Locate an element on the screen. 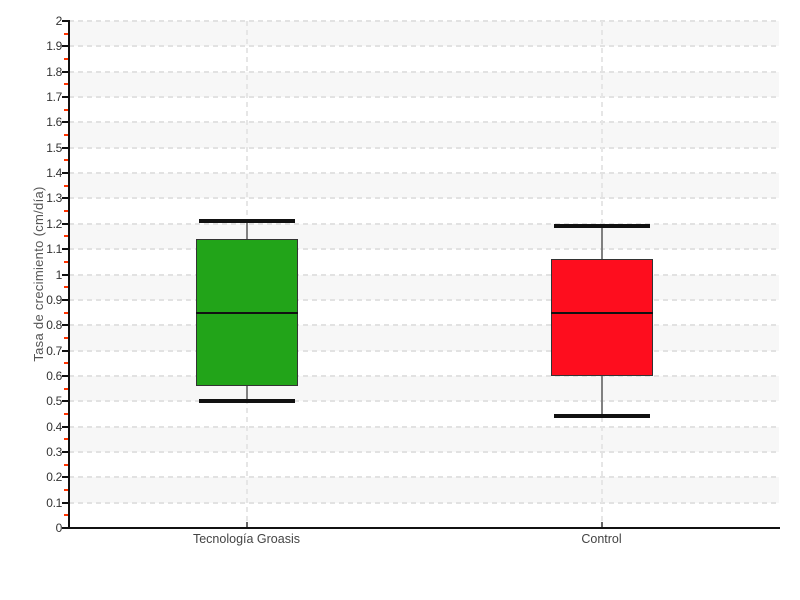 The width and height of the screenshot is (800, 600). y-tick-label: 0.7 is located at coordinates (54, 350).